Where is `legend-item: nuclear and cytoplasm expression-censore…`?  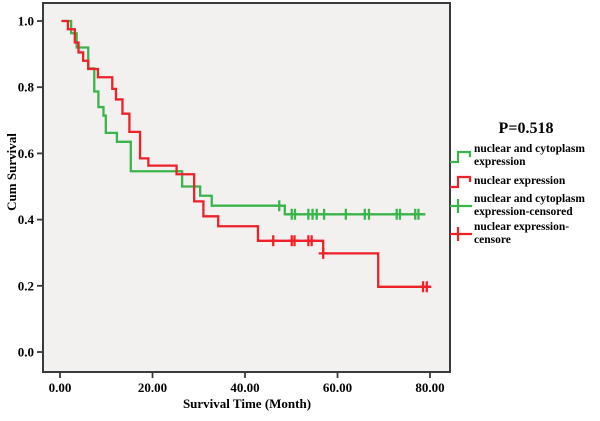 legend-item: nuclear and cytoplasm expression-censore… is located at coordinates (524, 206).